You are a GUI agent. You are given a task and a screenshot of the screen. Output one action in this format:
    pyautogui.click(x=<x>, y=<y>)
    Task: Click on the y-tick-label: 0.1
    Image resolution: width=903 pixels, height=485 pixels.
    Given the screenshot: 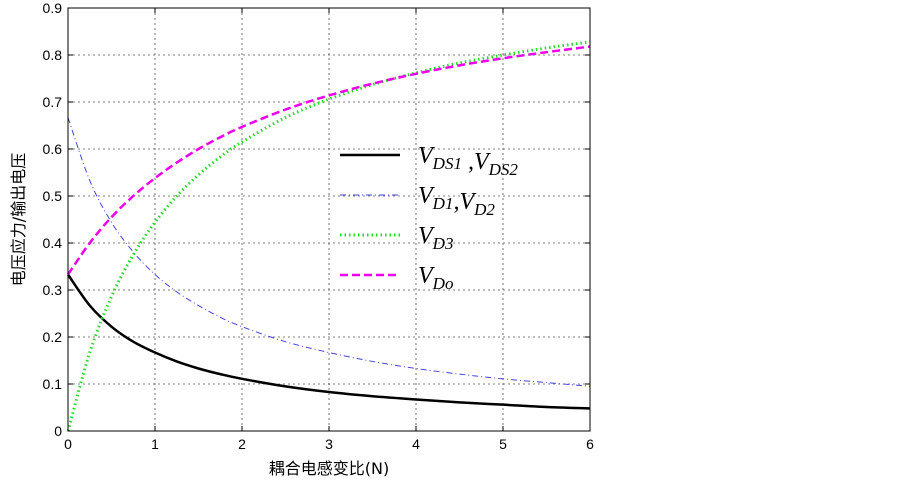 What is the action you would take?
    pyautogui.click(x=53, y=384)
    